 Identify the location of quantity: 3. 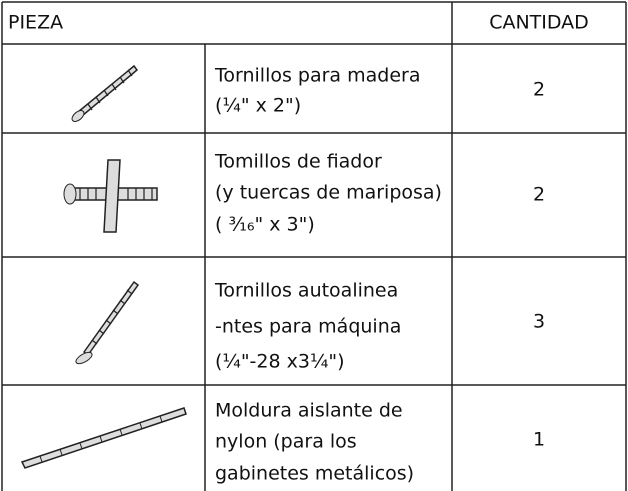
(539, 322).